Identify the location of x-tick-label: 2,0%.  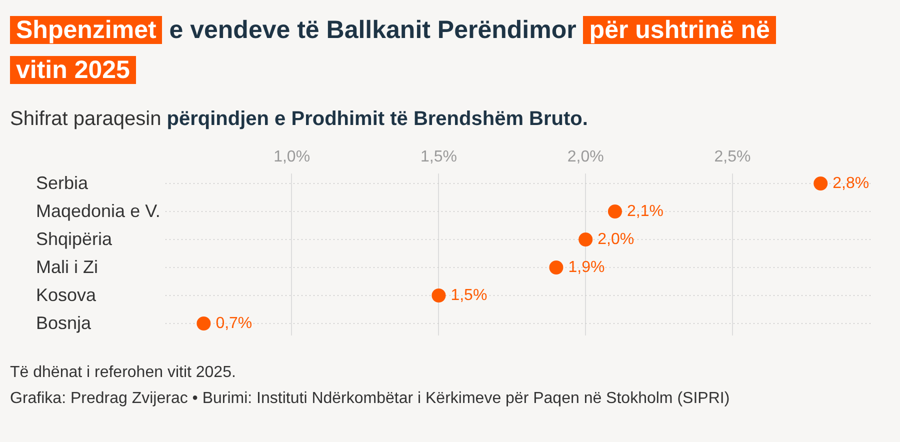
(585, 157).